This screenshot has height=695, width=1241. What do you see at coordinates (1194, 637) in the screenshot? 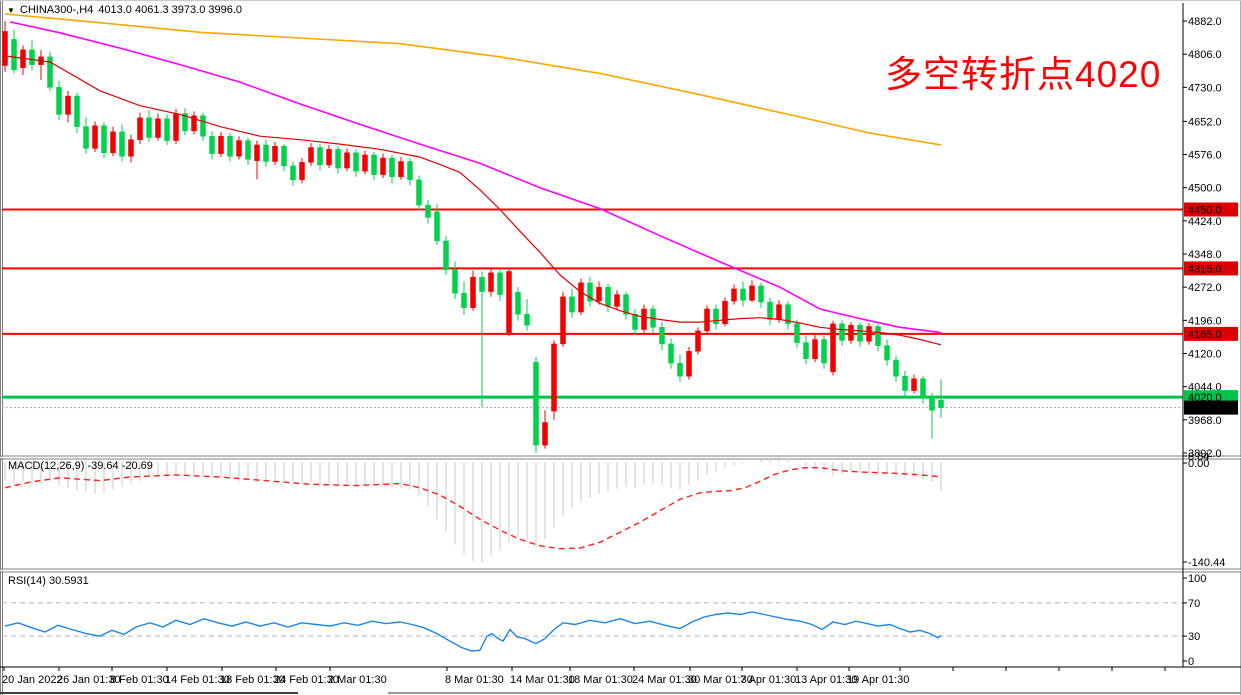
I see `rsi-axis-label: 30` at bounding box center [1194, 637].